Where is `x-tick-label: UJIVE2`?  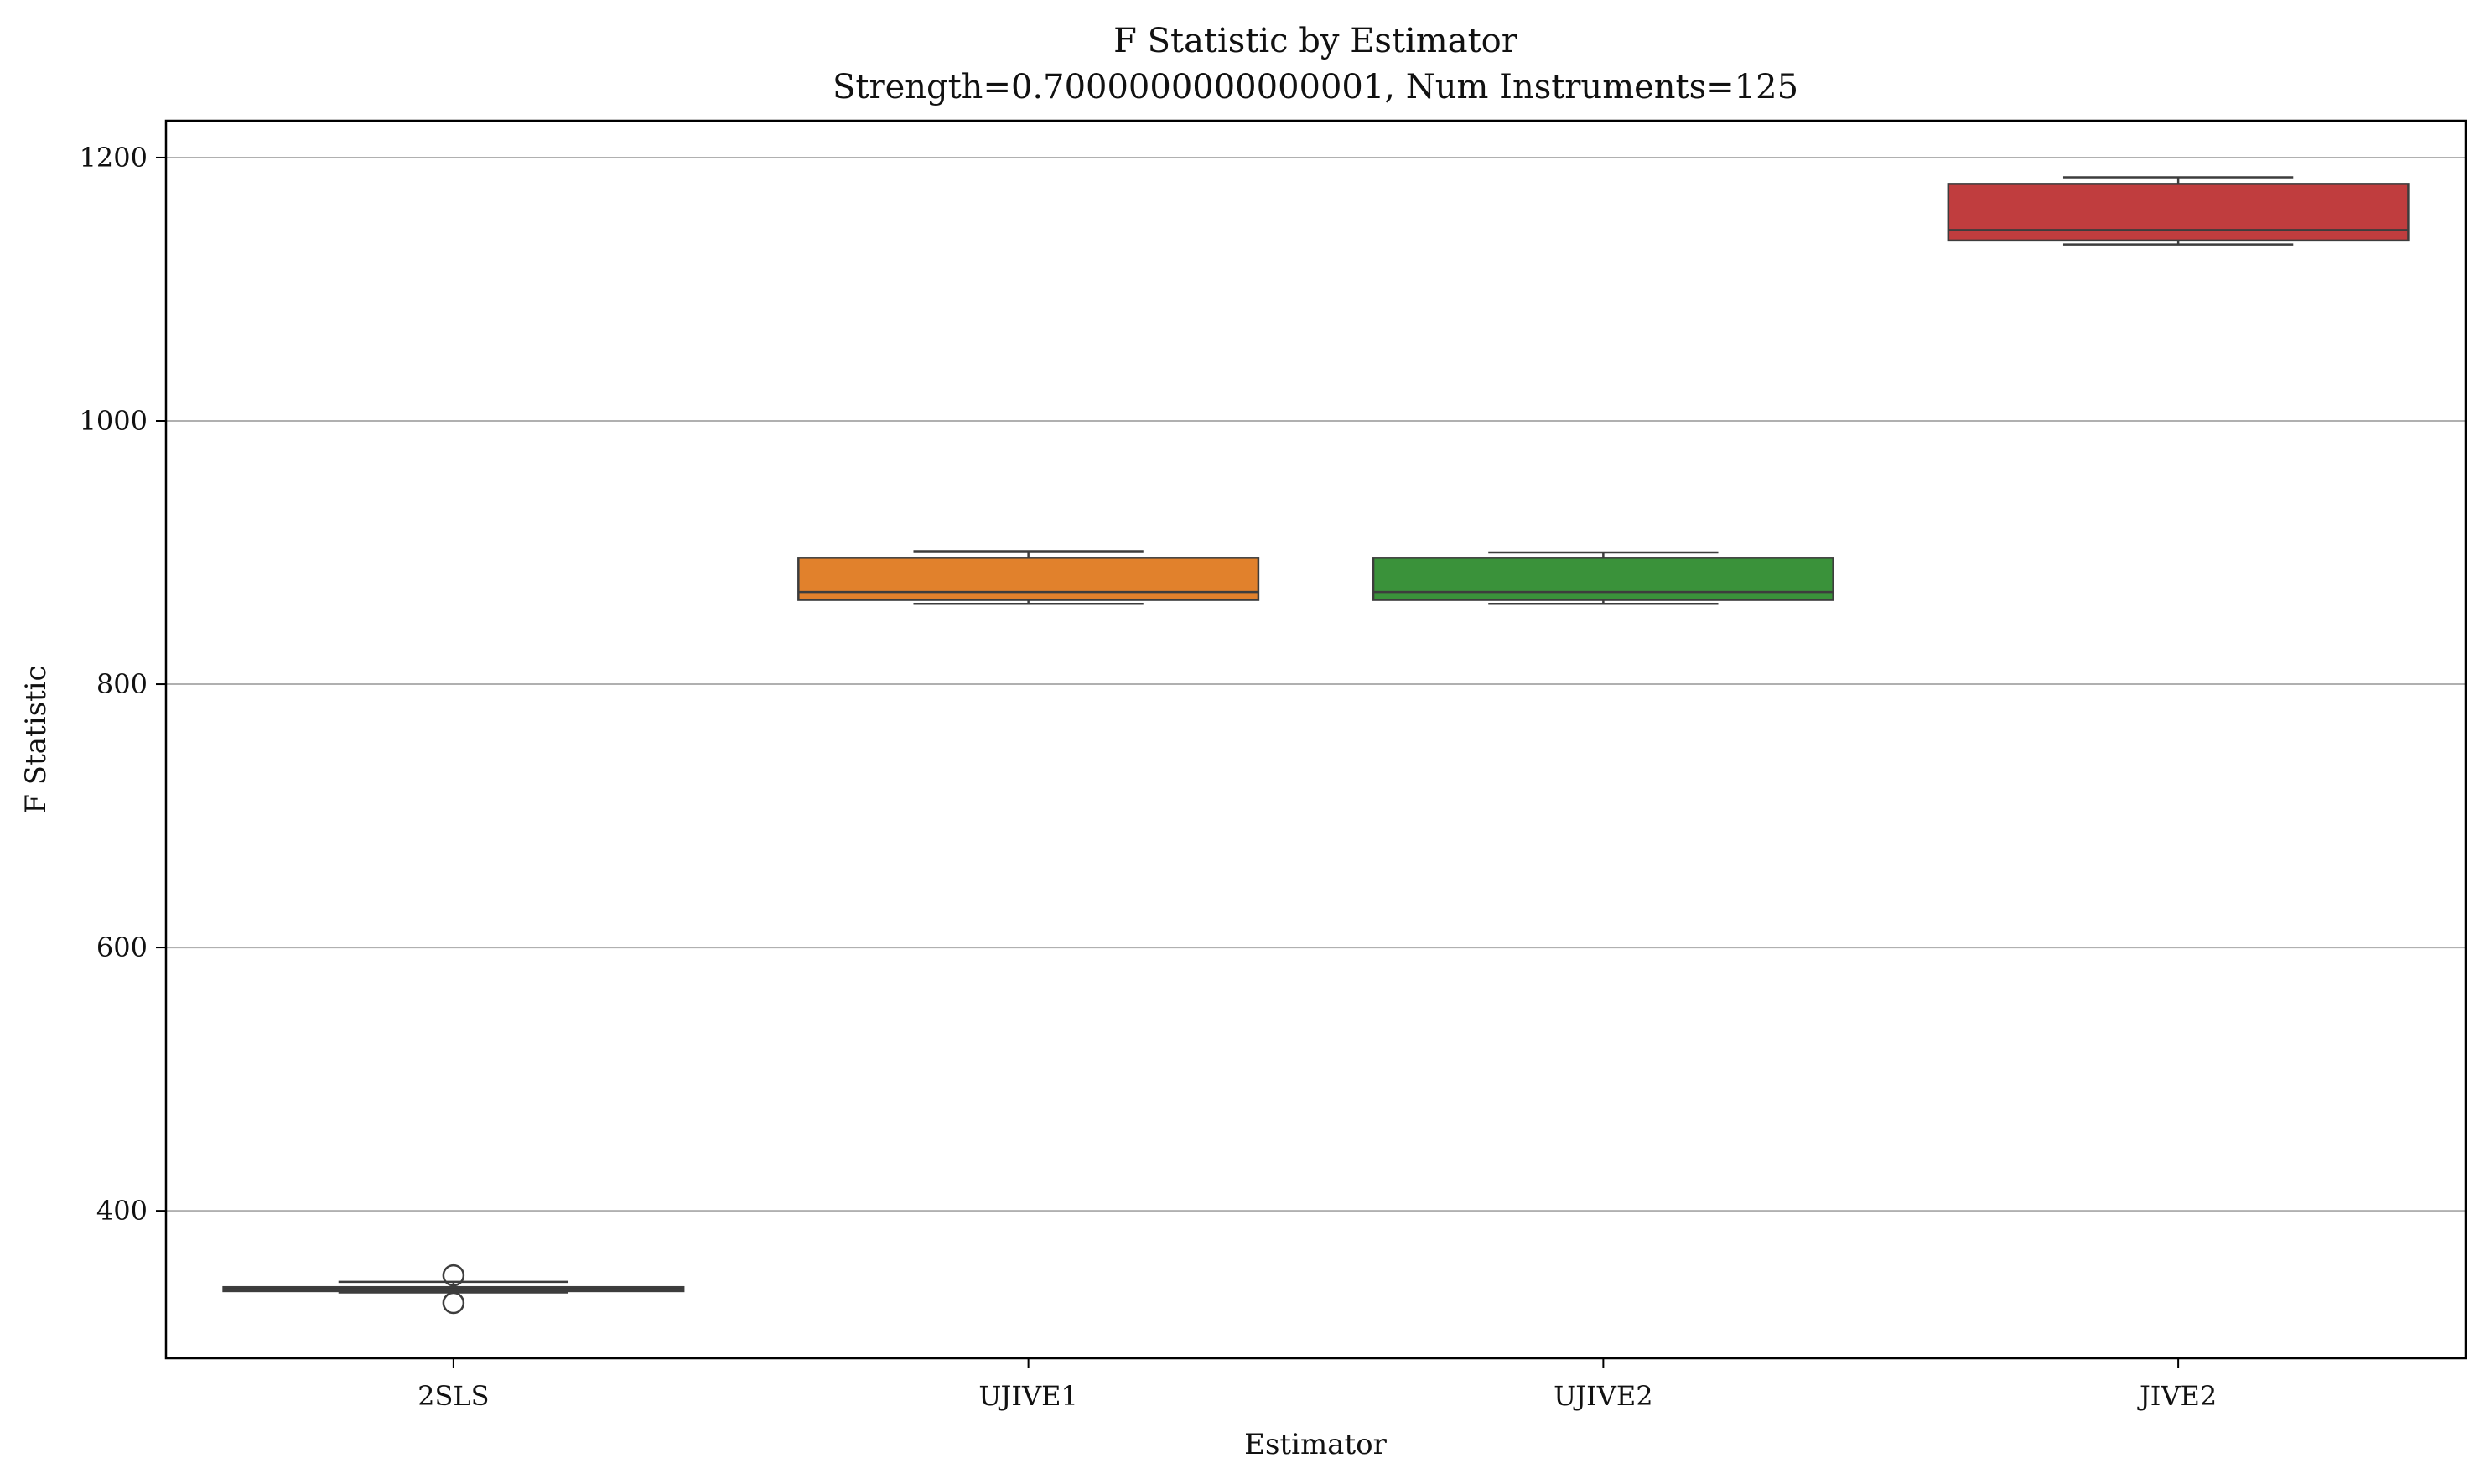 x-tick-label: UJIVE2 is located at coordinates (1603, 1396).